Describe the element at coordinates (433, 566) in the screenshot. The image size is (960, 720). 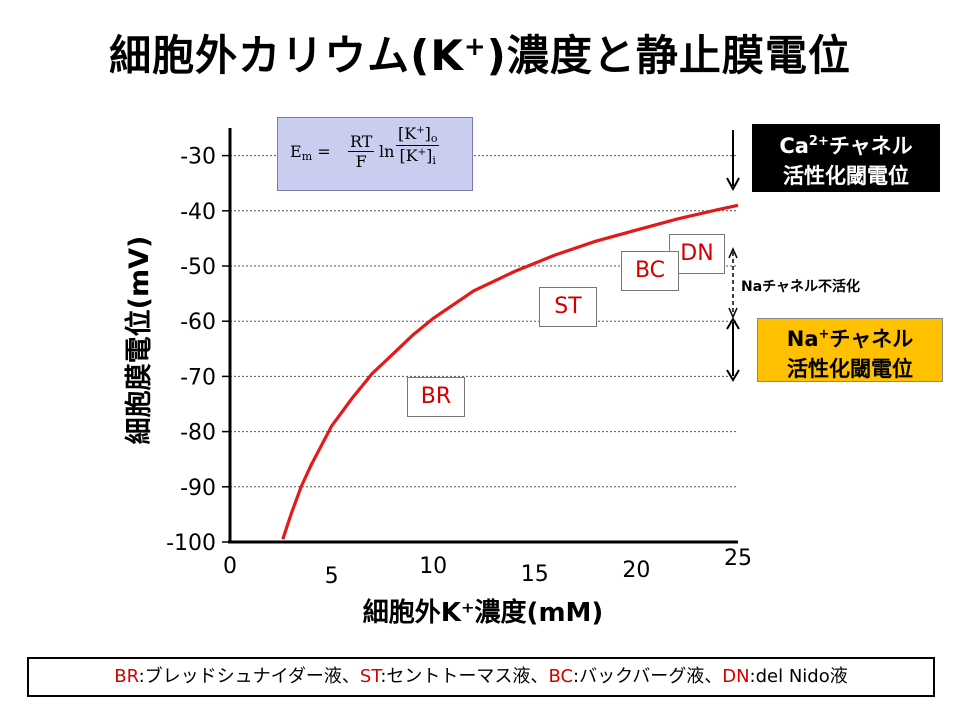
I see `x-tick-label: 10` at that location.